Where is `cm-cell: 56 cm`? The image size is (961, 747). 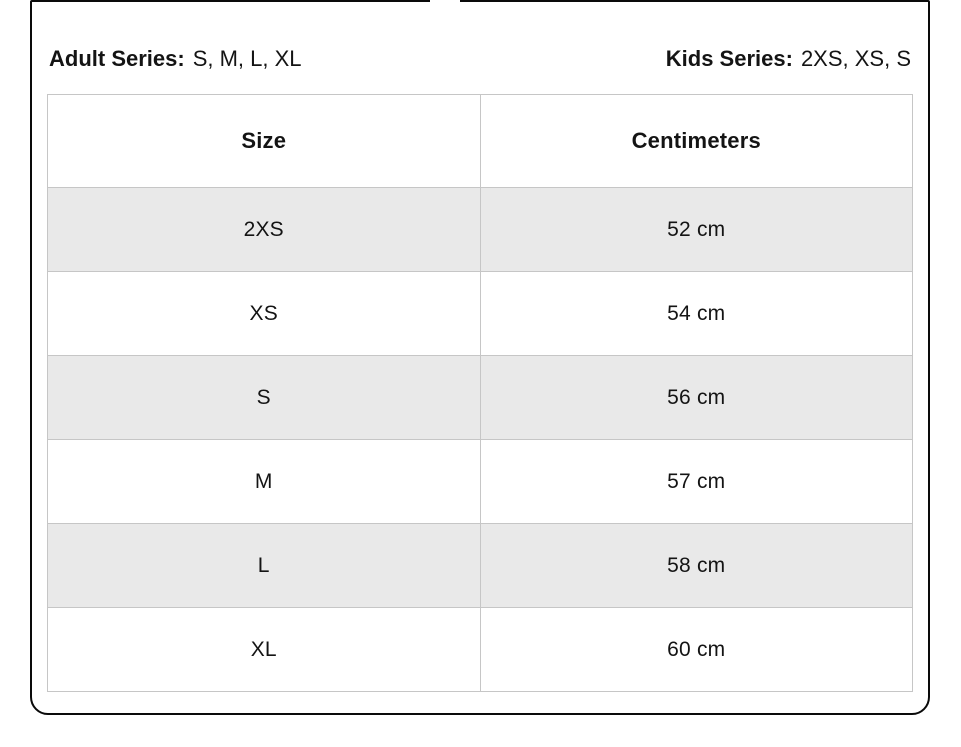 cm-cell: 56 cm is located at coordinates (696, 397).